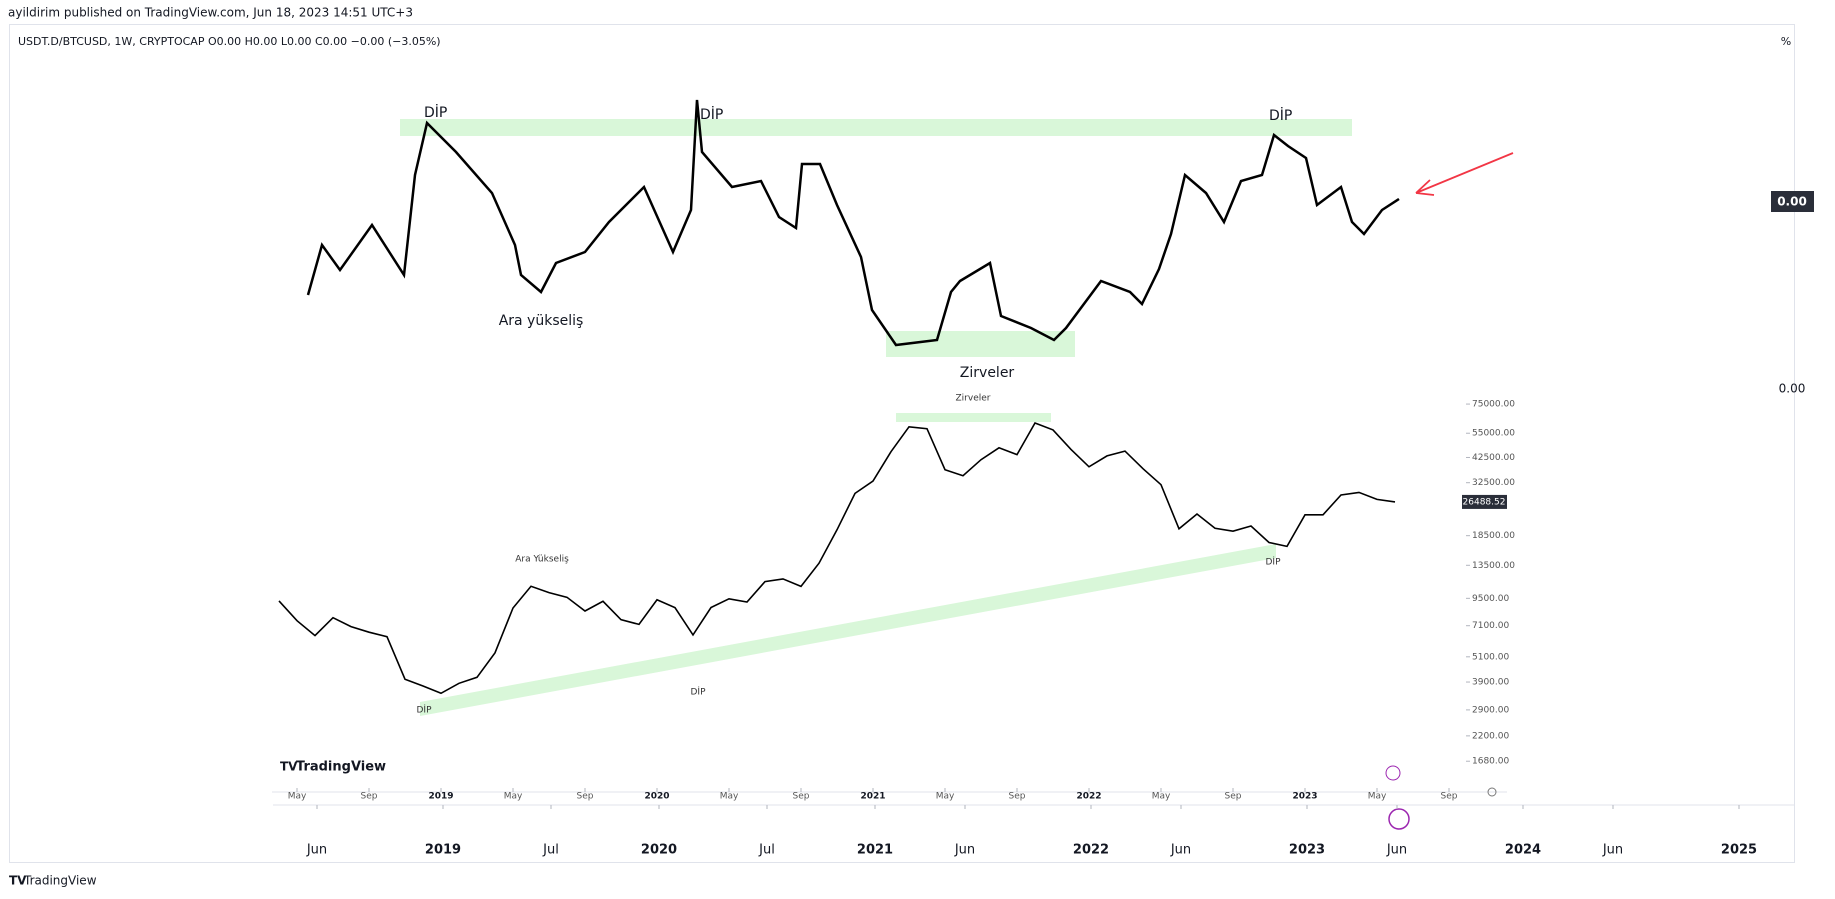 The height and width of the screenshot is (899, 1835). Describe the element at coordinates (541, 321) in the screenshot. I see `annotation: Ara yükseliş` at that location.